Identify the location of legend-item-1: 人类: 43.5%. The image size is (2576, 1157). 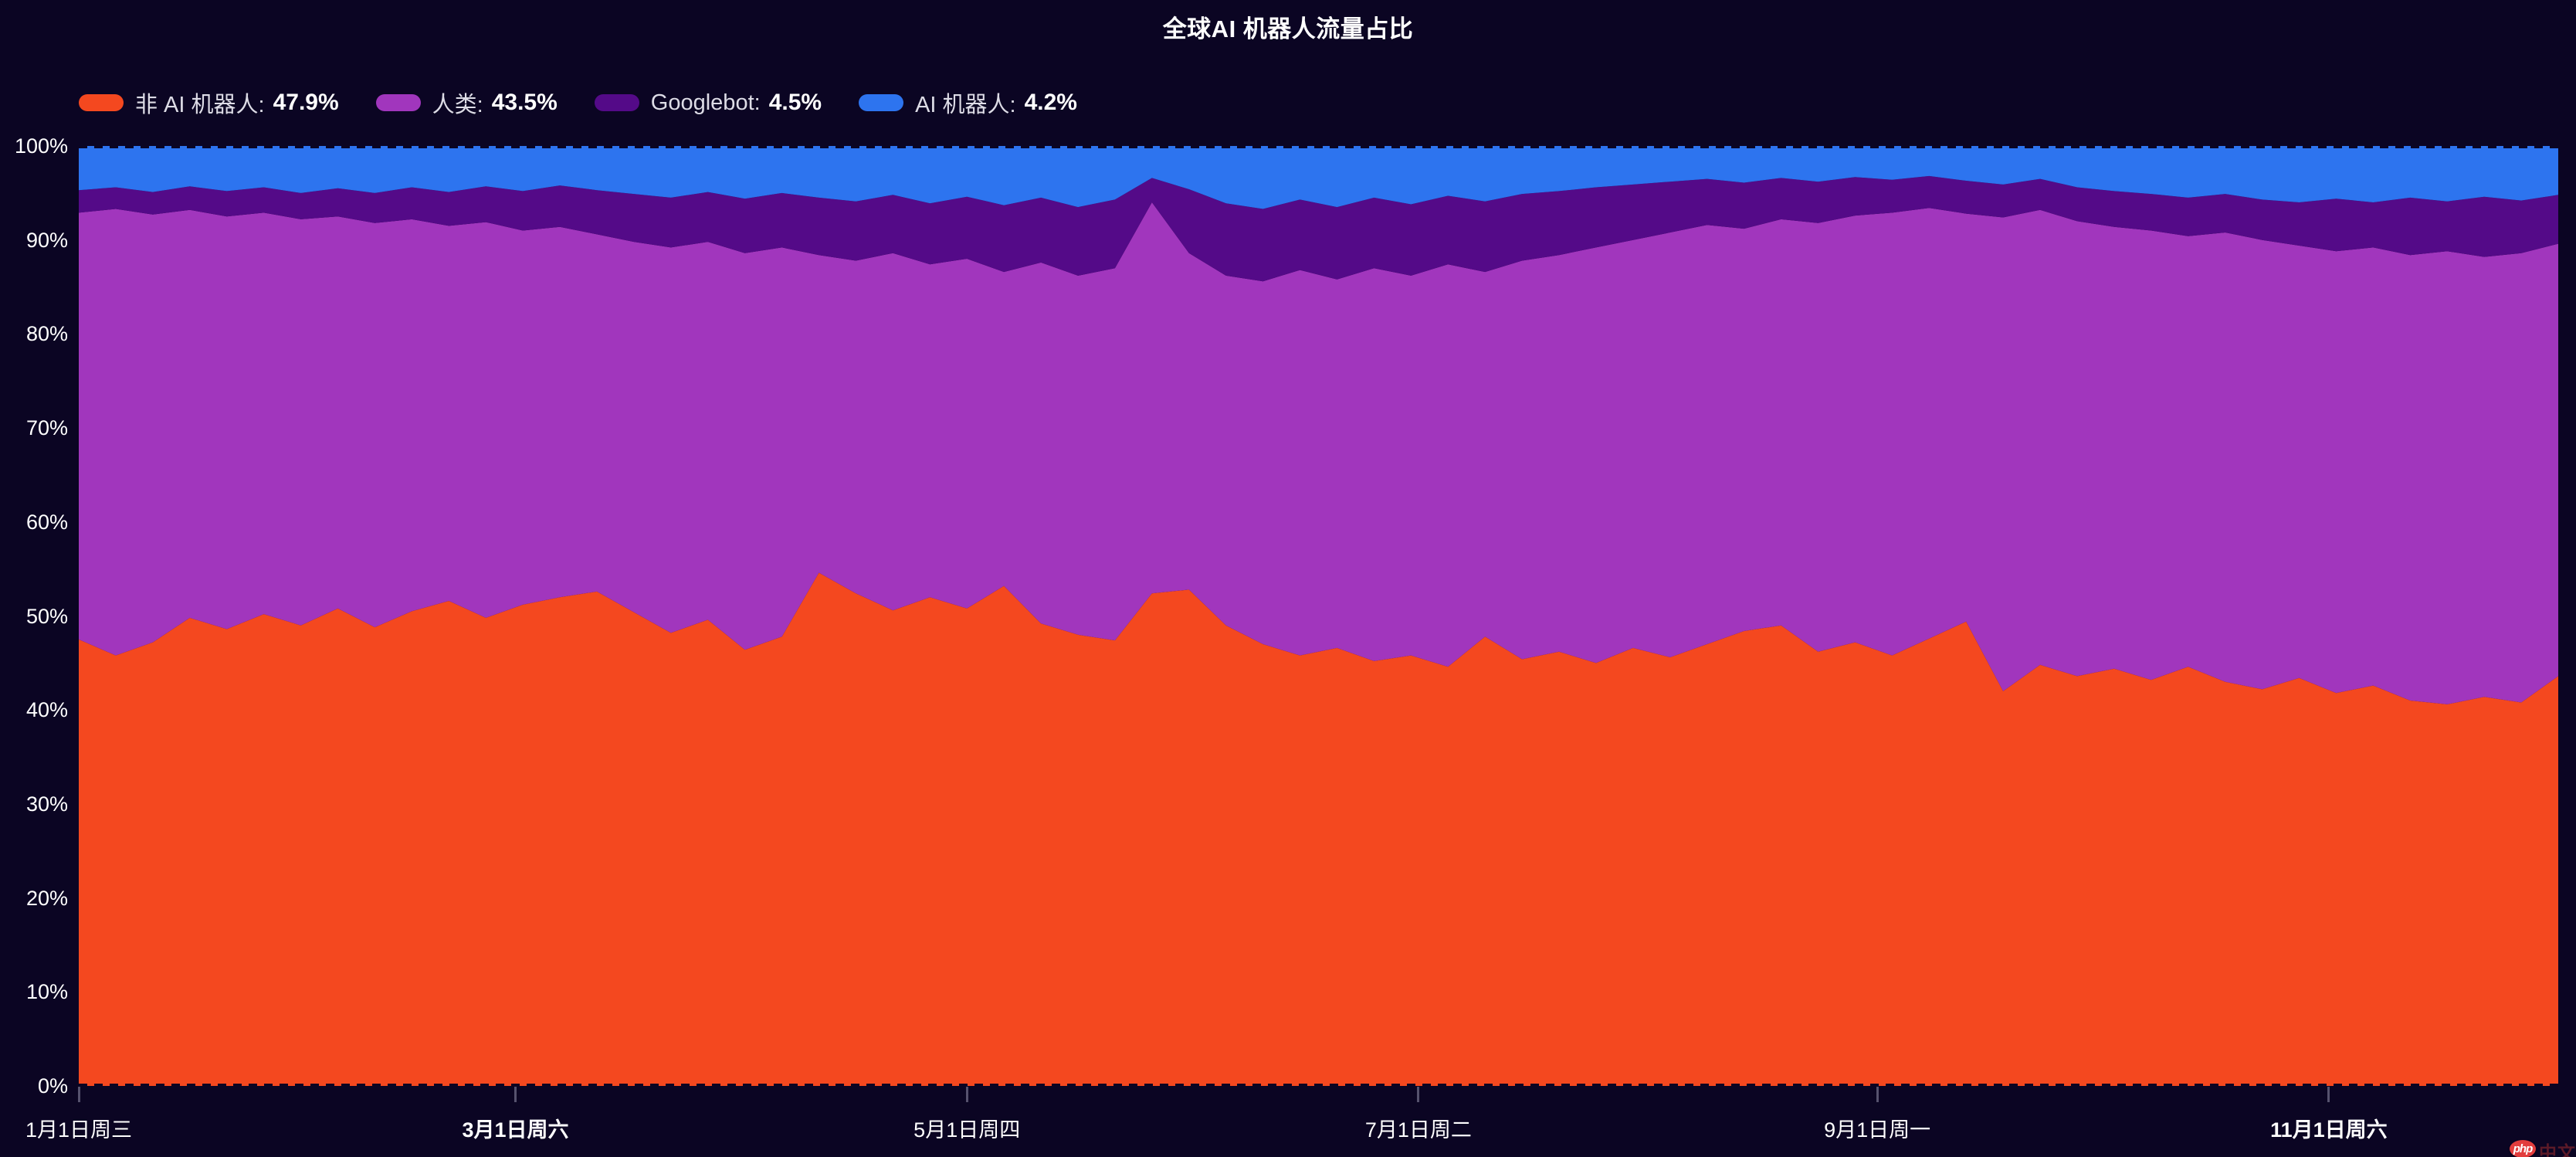
(466, 103).